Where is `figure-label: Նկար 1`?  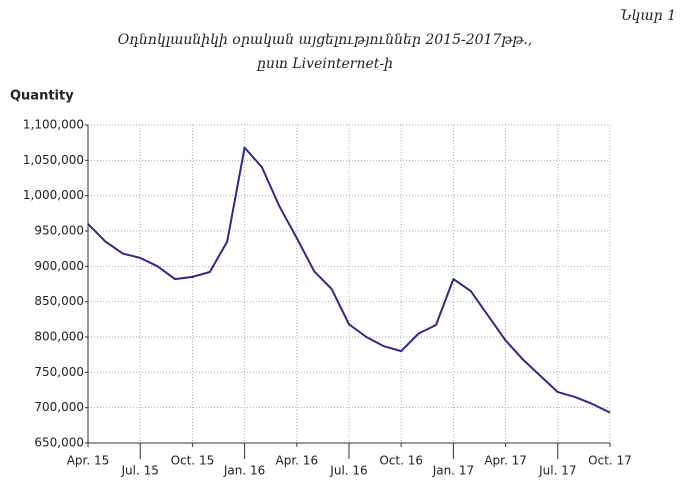
figure-label: Նկար 1 is located at coordinates (648, 16).